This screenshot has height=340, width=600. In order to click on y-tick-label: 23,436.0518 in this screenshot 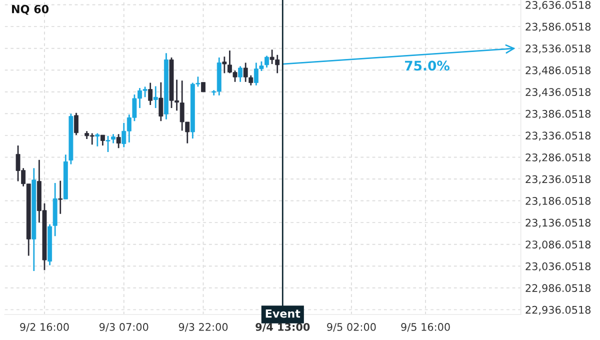, I will do `click(558, 93)`.